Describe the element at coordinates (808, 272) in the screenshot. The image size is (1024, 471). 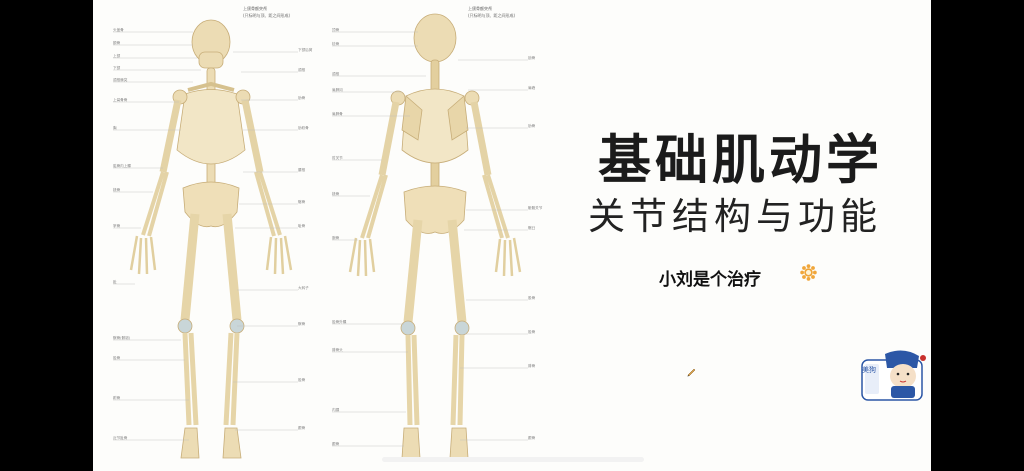
I see `sun-icon` at that location.